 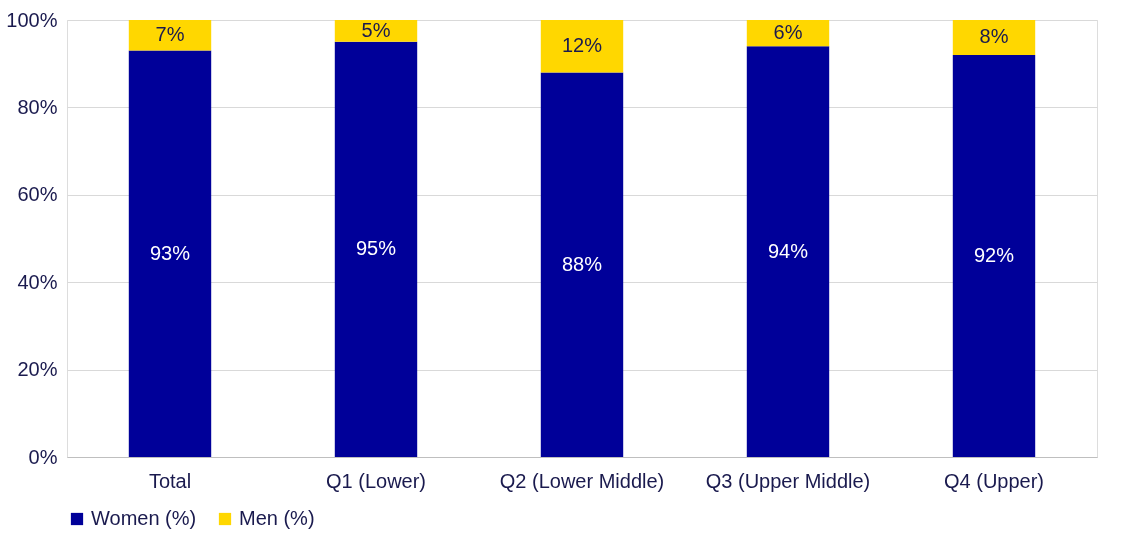 I want to click on legend-label: Women (%), so click(x=144, y=518).